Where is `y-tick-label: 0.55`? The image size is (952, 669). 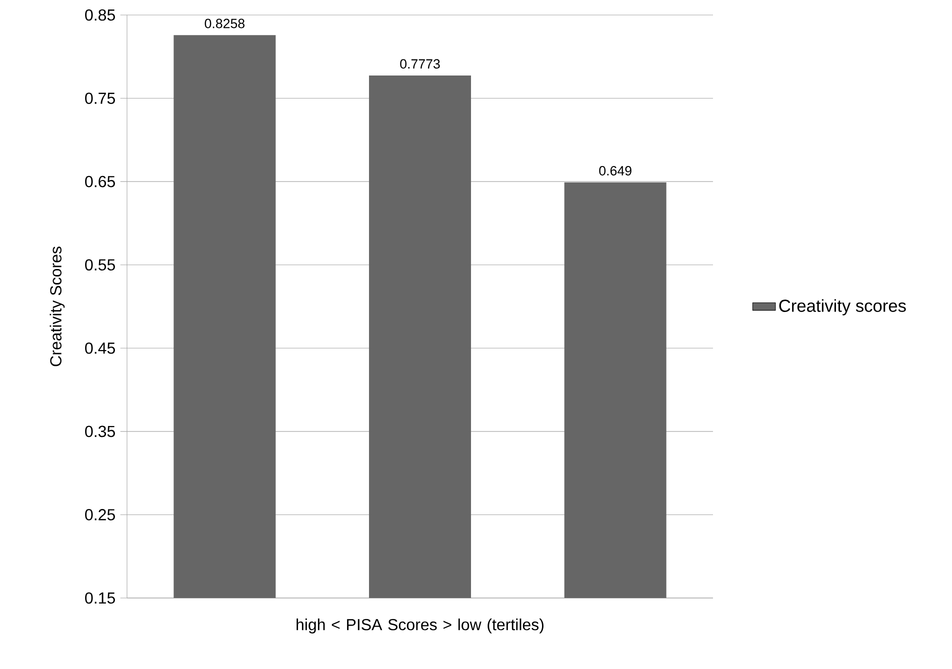
y-tick-label: 0.55 is located at coordinates (100, 265).